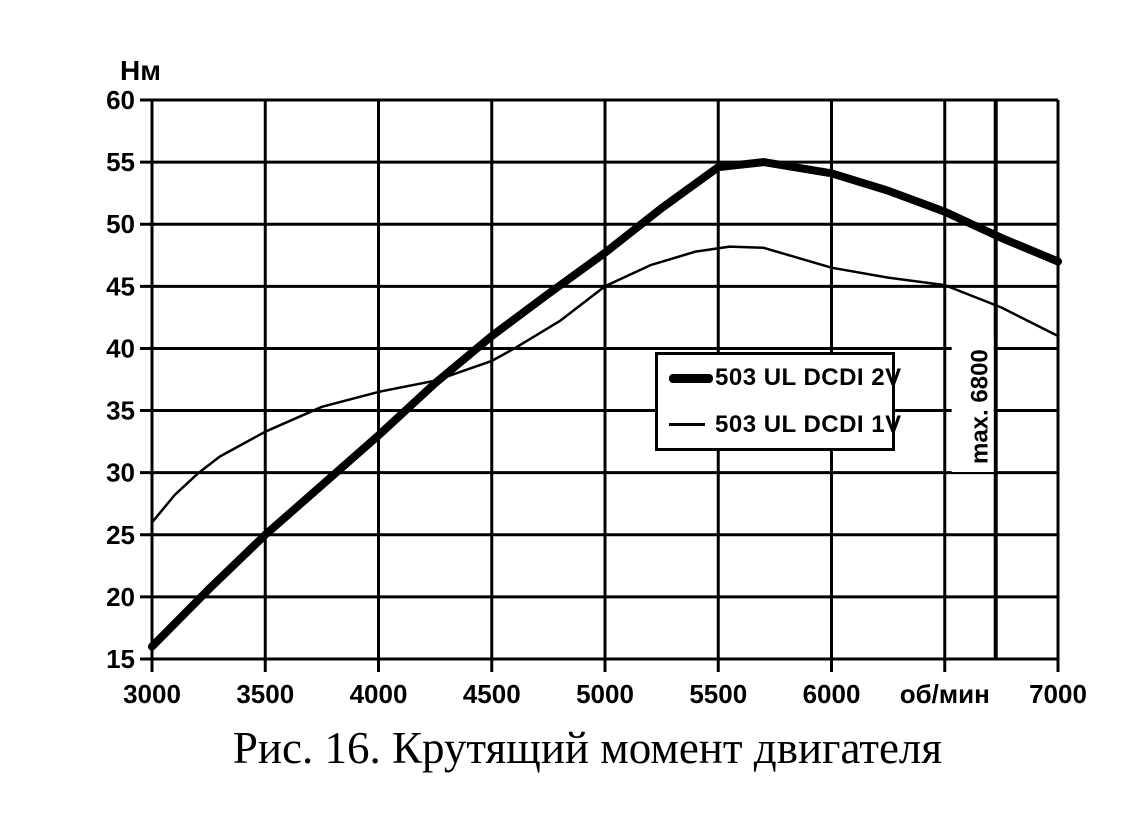  Describe the element at coordinates (120, 473) in the screenshot. I see `y-tick-label-30: 30` at that location.